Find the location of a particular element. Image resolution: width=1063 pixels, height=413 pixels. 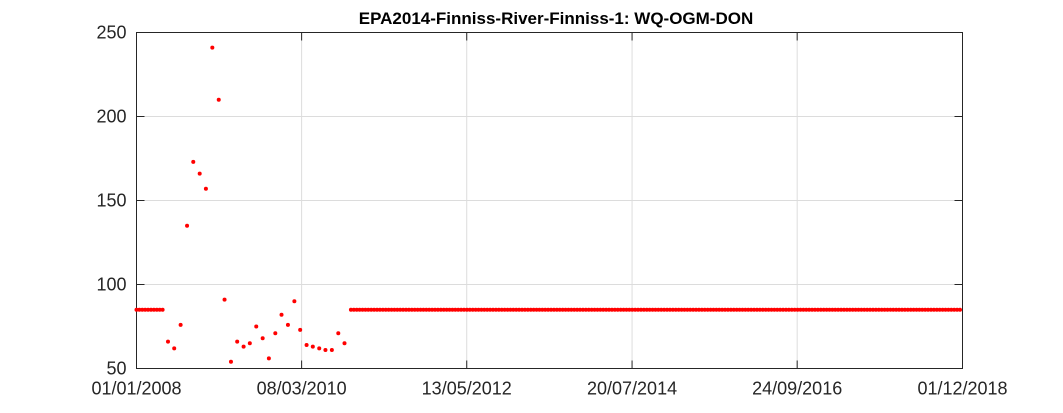

x-tick-label: 24/09/2016 is located at coordinates (797, 389).